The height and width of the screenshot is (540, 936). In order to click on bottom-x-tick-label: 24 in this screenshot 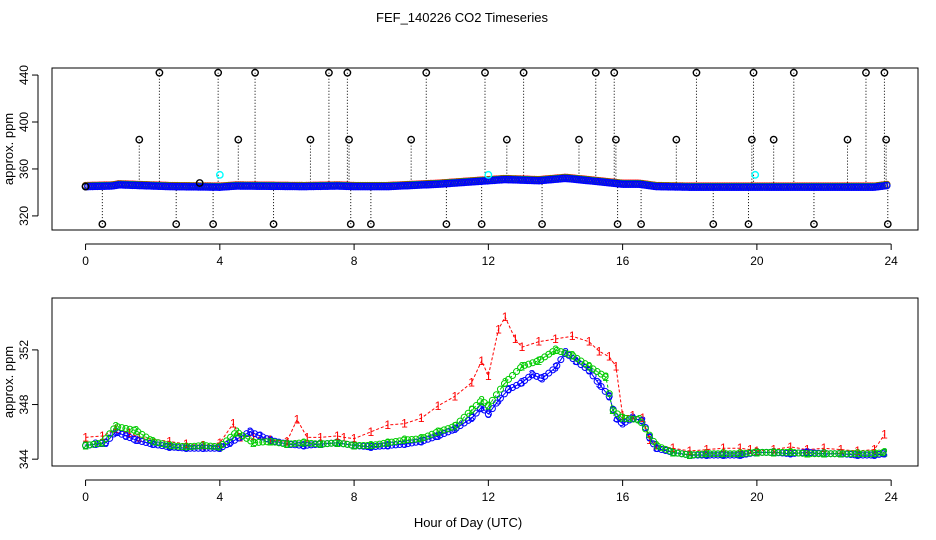, I will do `click(891, 497)`.